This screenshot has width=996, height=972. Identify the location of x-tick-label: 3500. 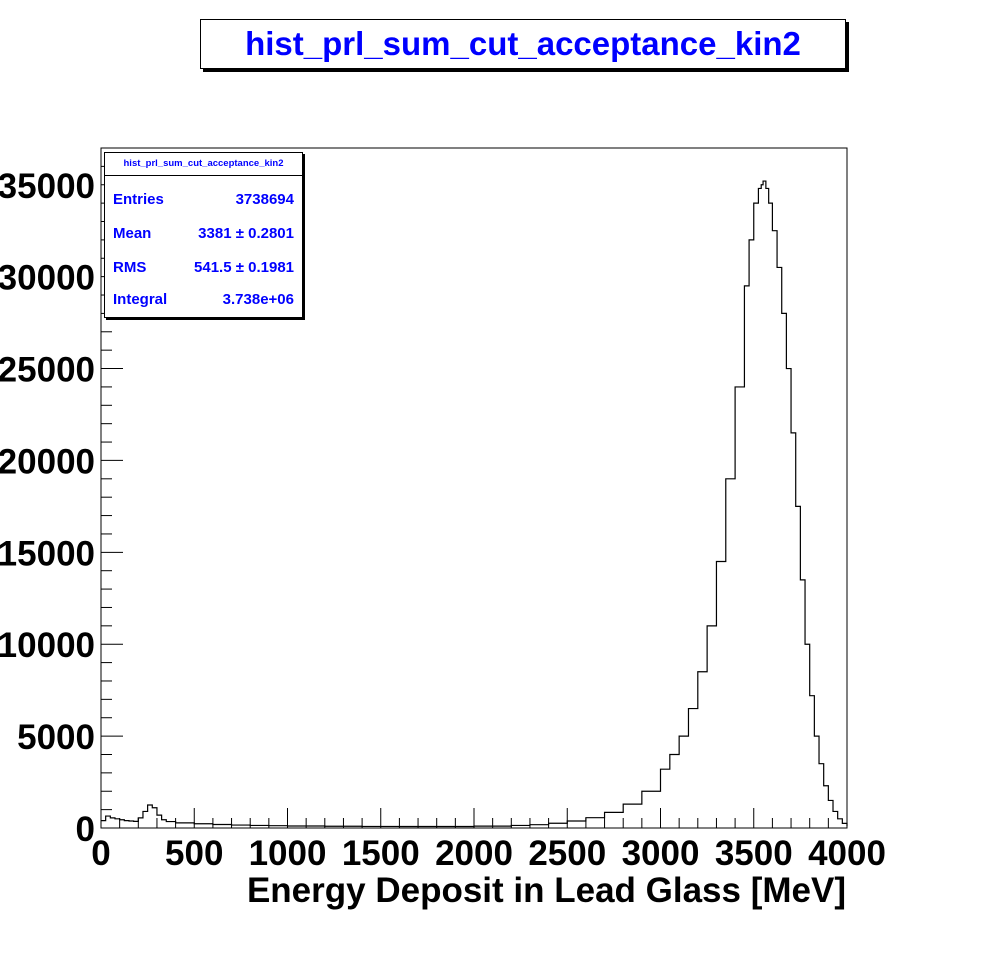
(754, 853).